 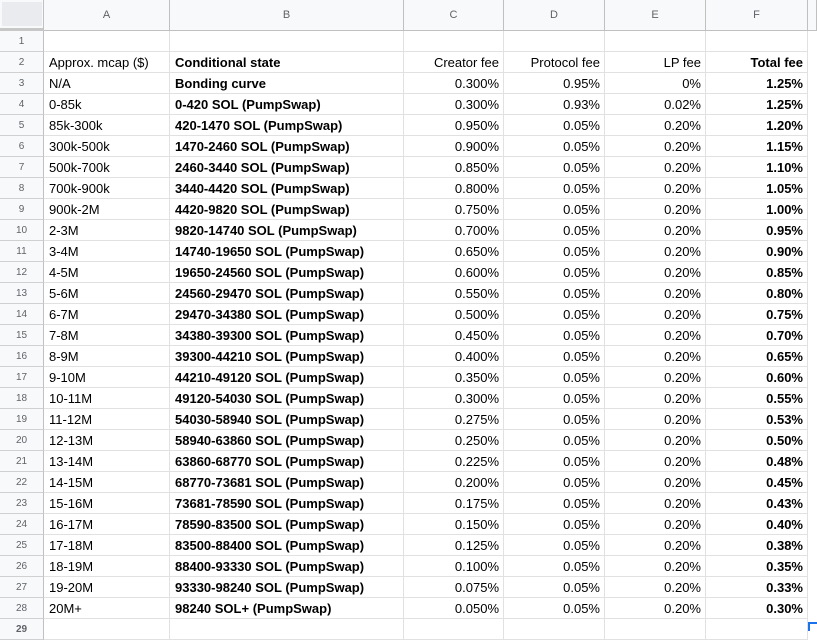 What do you see at coordinates (287, 440) in the screenshot?
I see `table-cell-state: 58940-63860 SOL (PumpSwap)` at bounding box center [287, 440].